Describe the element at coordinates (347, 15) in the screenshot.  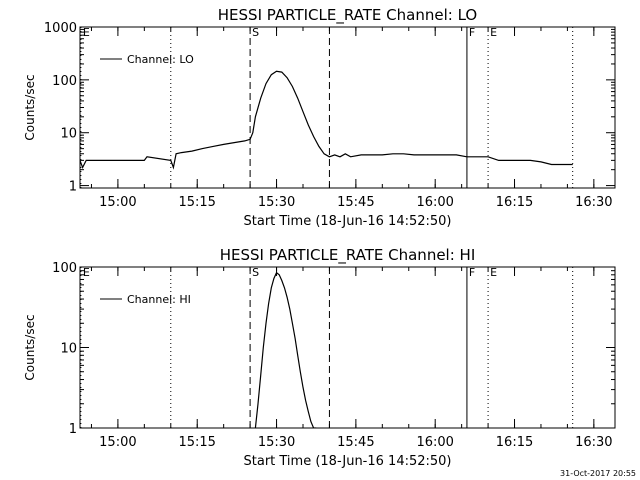
I see `chart-title: HESSI PARTICLE_RATE Channel: LO` at that location.